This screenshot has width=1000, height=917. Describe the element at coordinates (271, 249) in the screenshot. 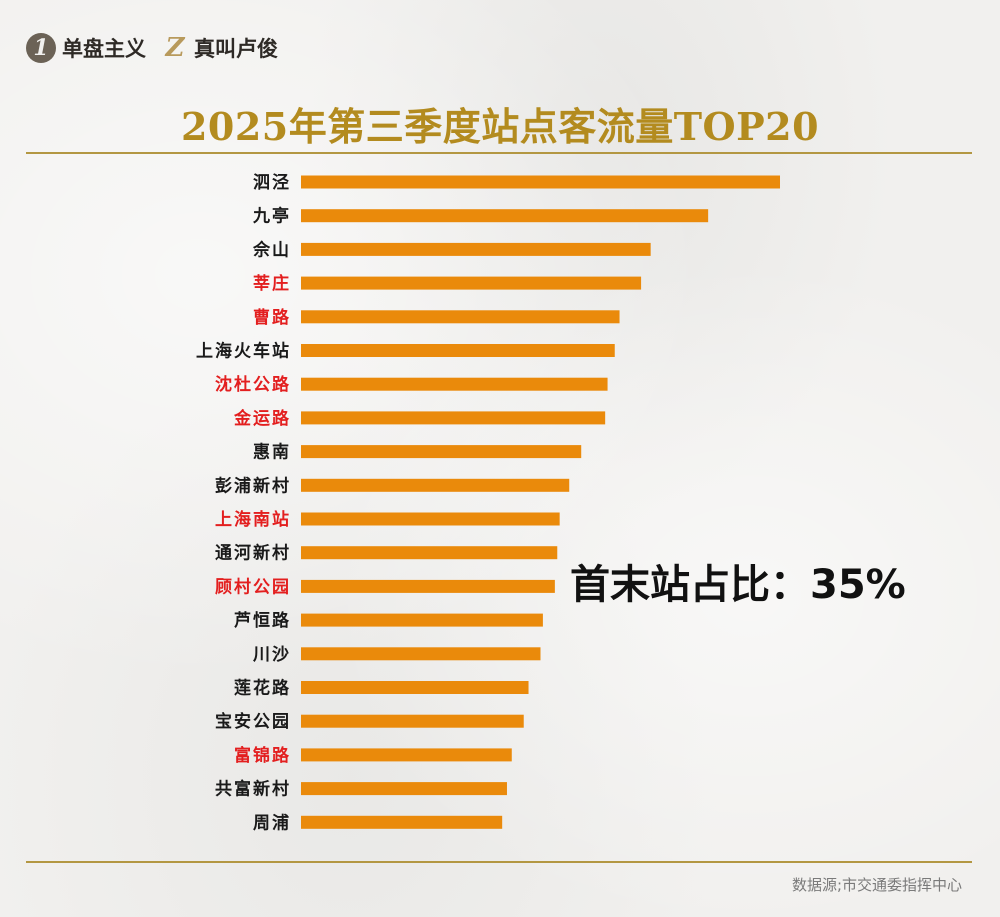

I see `category-label-3: 佘山` at that location.